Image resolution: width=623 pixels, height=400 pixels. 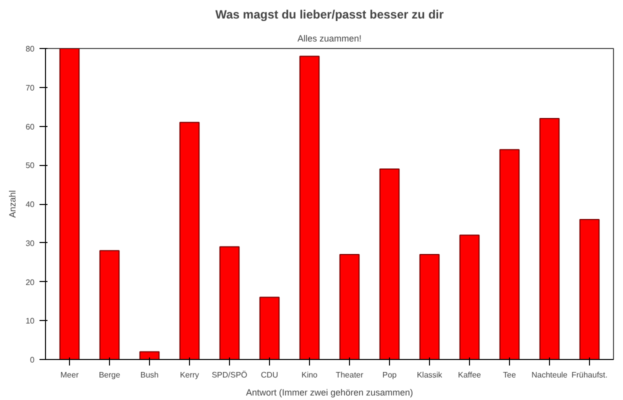 What do you see at coordinates (330, 393) in the screenshot?
I see `x-axis-title: Antwort (Immer zwei gehören zusammen)` at bounding box center [330, 393].